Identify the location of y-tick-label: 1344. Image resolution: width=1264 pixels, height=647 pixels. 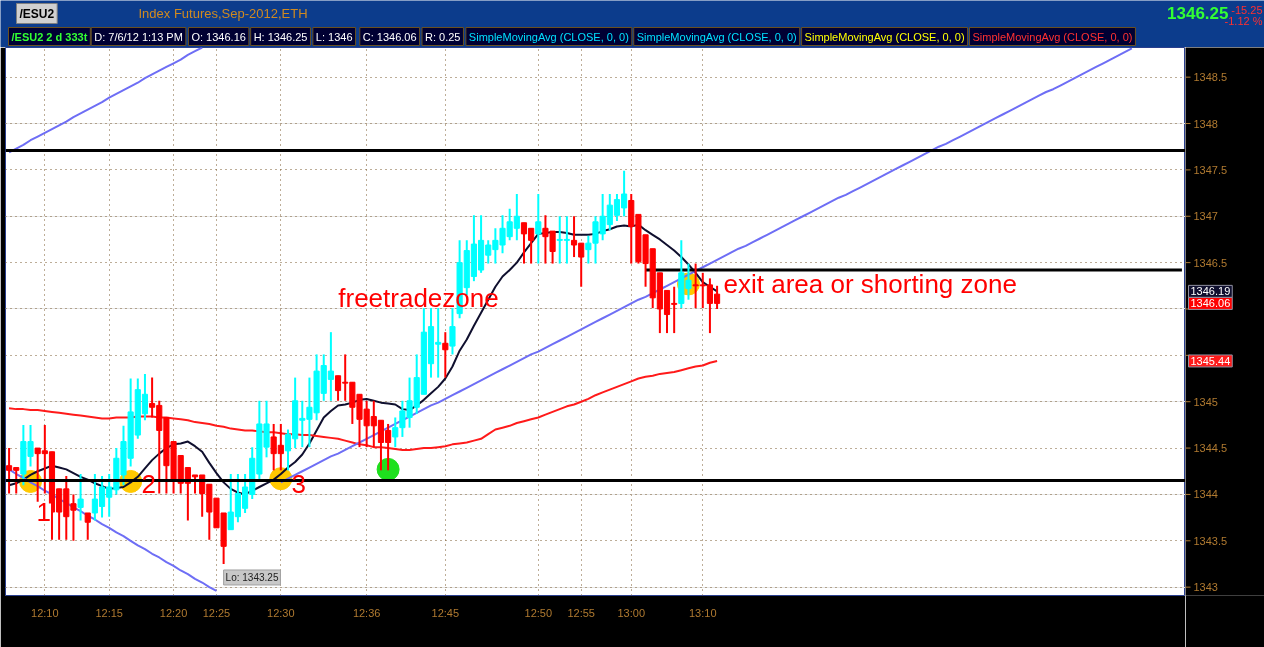
(1205, 494).